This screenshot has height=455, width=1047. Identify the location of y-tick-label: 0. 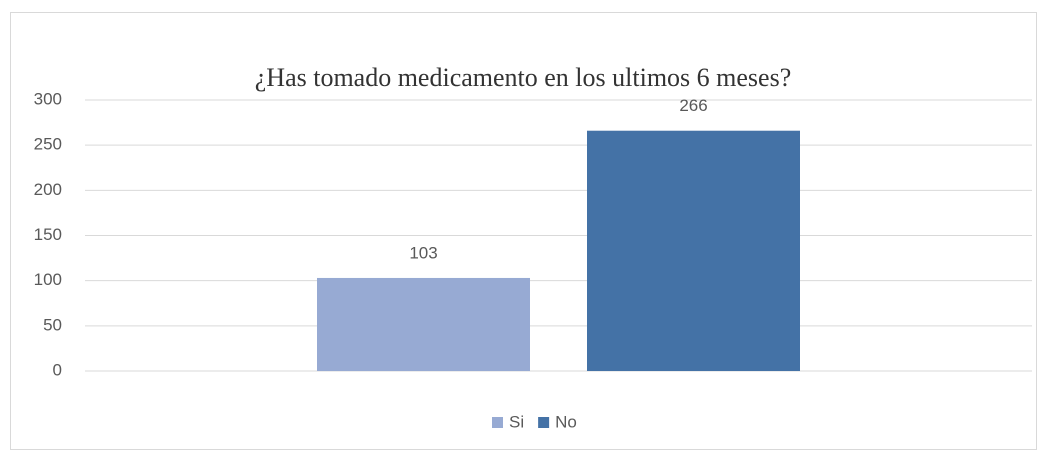
(57, 369).